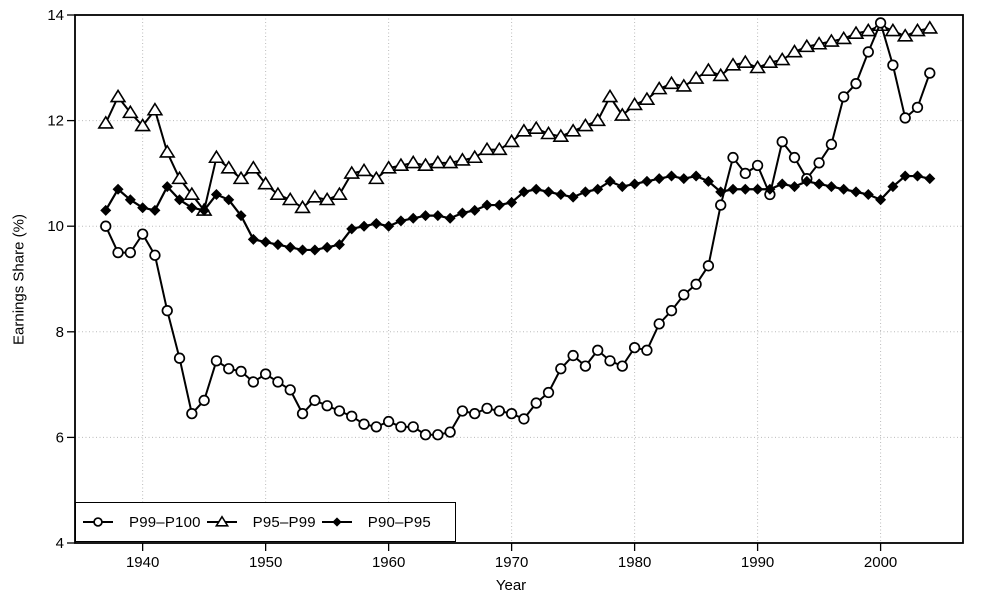 The height and width of the screenshot is (603, 984). Describe the element at coordinates (757, 562) in the screenshot. I see `x-tick-label: 1990` at that location.